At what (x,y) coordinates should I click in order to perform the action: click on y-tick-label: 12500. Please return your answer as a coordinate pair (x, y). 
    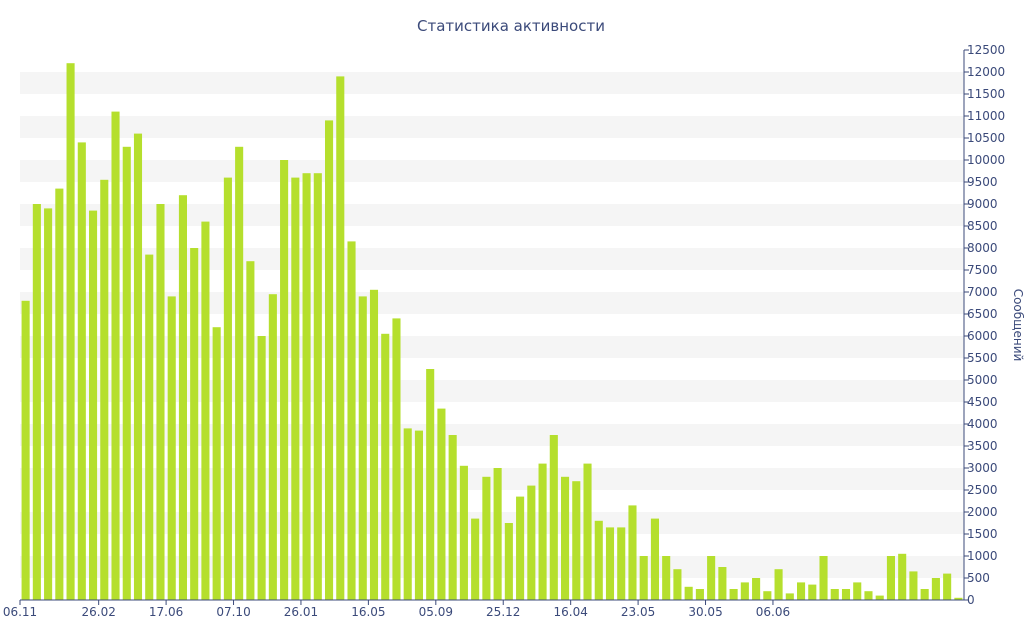
    Looking at the image, I should click on (986, 50).